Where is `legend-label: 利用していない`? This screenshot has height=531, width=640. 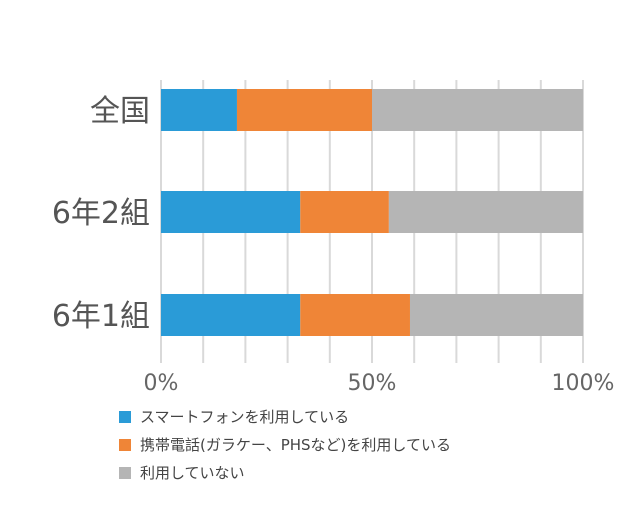 legend-label: 利用していない is located at coordinates (192, 473).